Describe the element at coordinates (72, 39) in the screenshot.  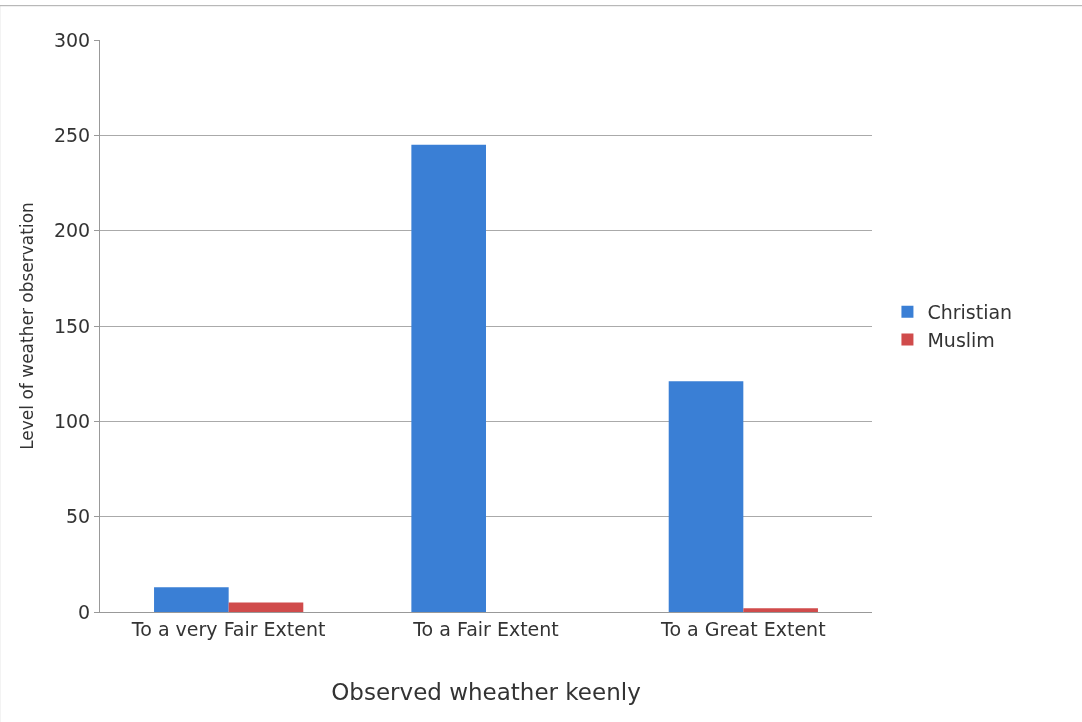
I see `y-tick-label: 300` at that location.